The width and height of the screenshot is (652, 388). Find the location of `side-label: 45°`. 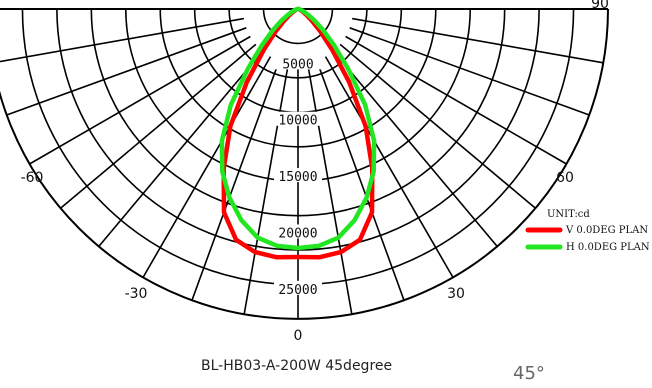

side-label: 45° is located at coordinates (529, 373).